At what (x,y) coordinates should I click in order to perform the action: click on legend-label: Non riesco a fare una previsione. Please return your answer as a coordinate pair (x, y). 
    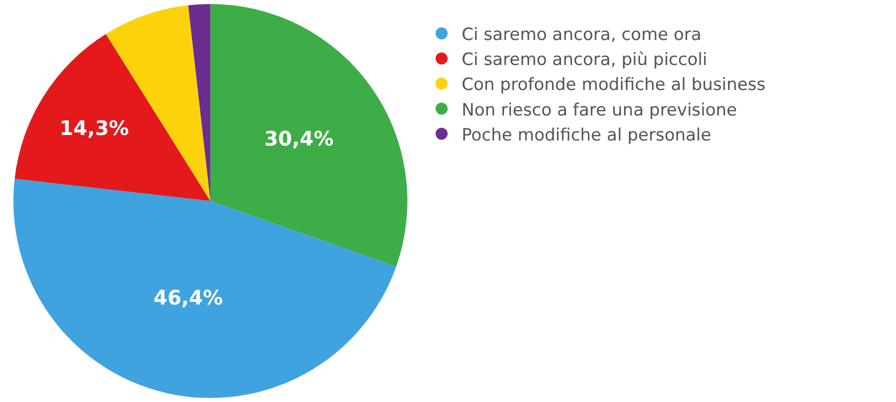
    Looking at the image, I should click on (600, 110).